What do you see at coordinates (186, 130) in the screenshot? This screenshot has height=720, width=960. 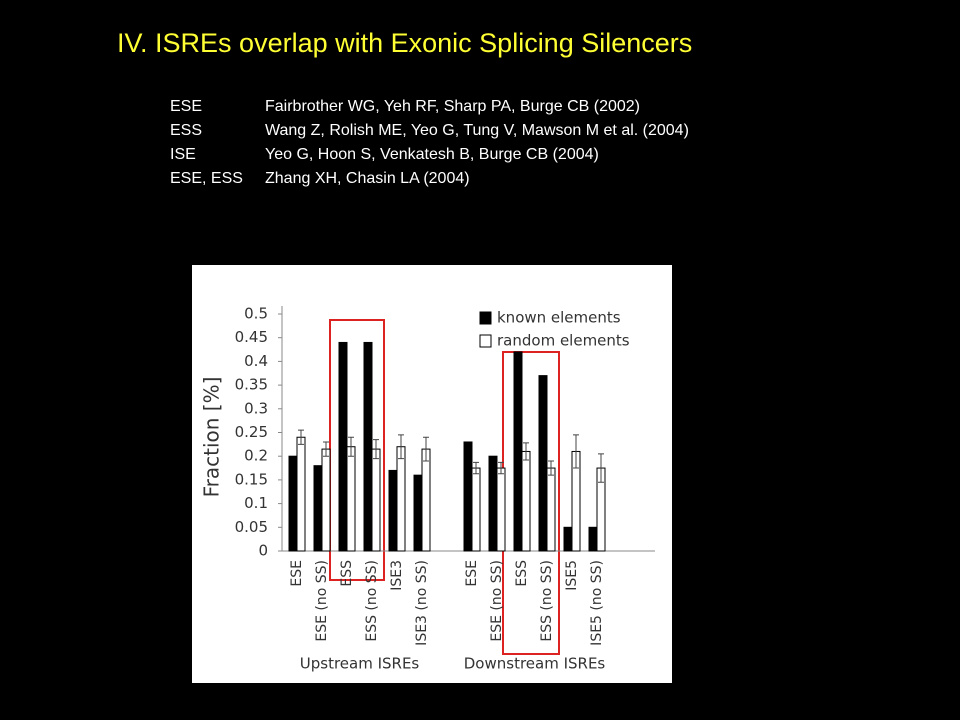 I see `reference-label: ESS` at bounding box center [186, 130].